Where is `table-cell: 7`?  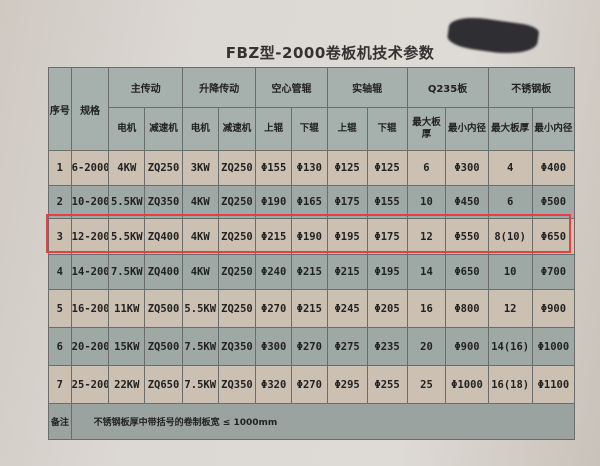
table-cell: 7 is located at coordinates (60, 384).